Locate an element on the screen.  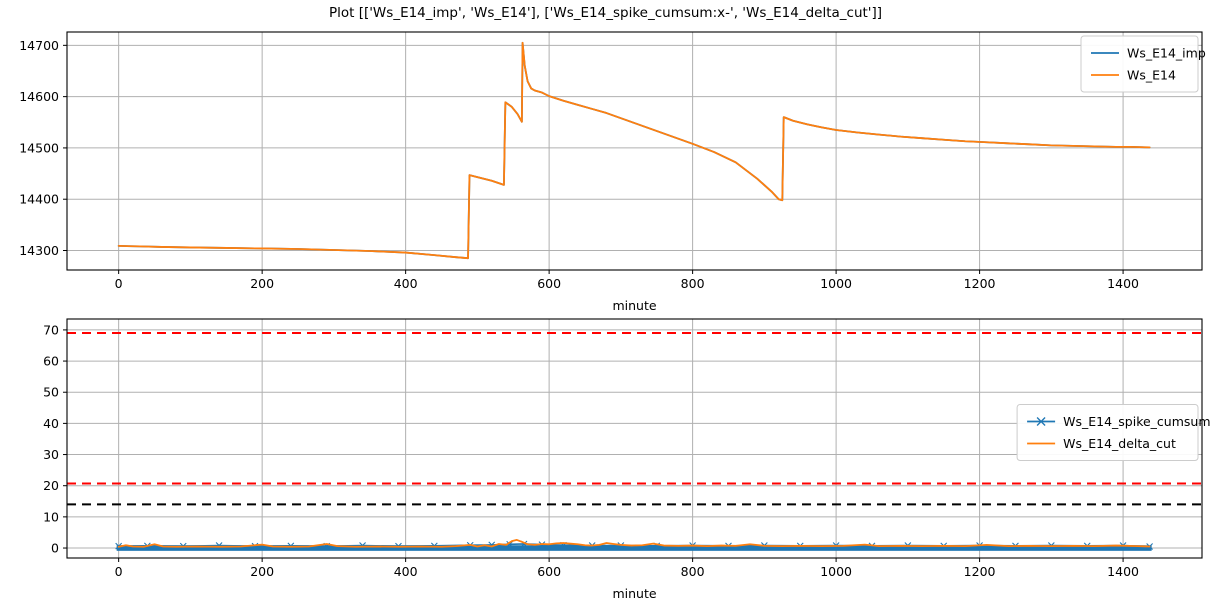
y-tick-label: 40 is located at coordinates (51, 423).